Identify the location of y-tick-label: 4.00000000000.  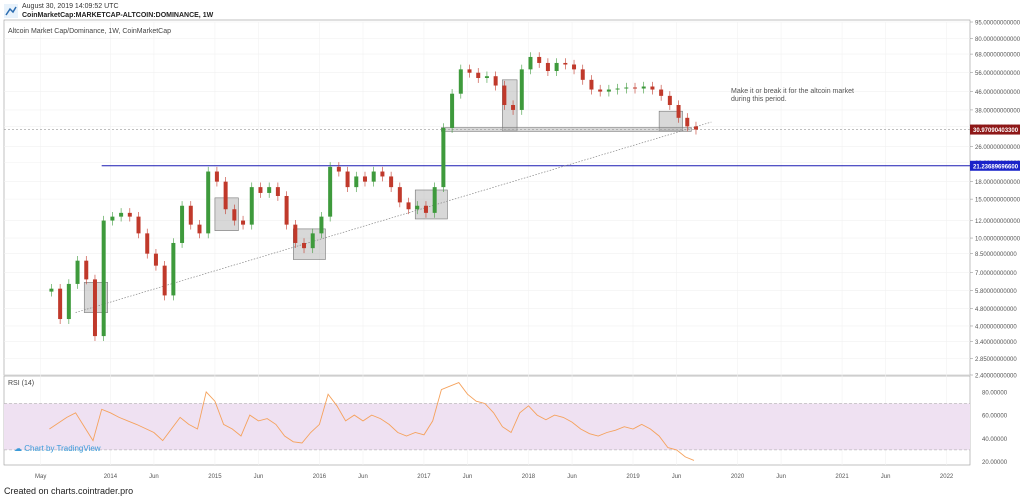
(996, 327).